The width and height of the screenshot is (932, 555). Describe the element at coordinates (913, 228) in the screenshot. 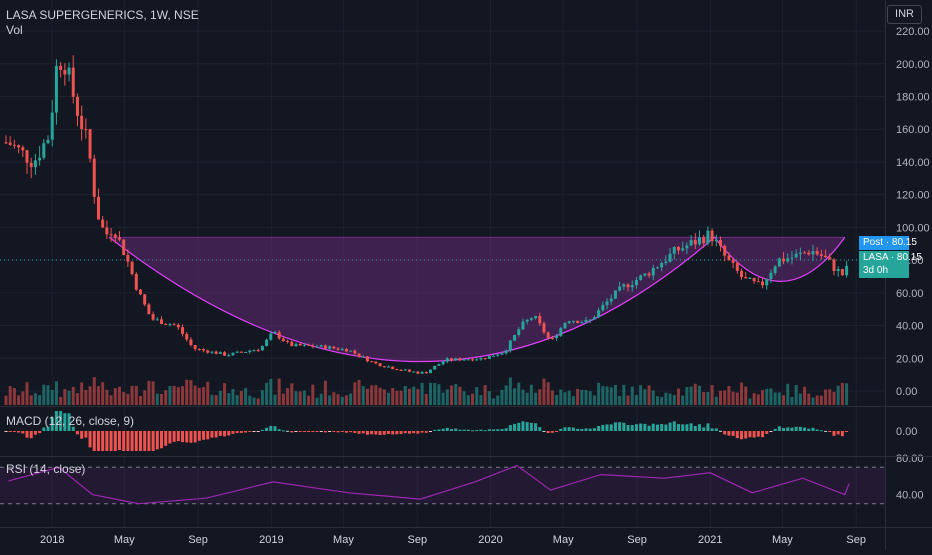

I see `y-tick-label: 100.00` at that location.